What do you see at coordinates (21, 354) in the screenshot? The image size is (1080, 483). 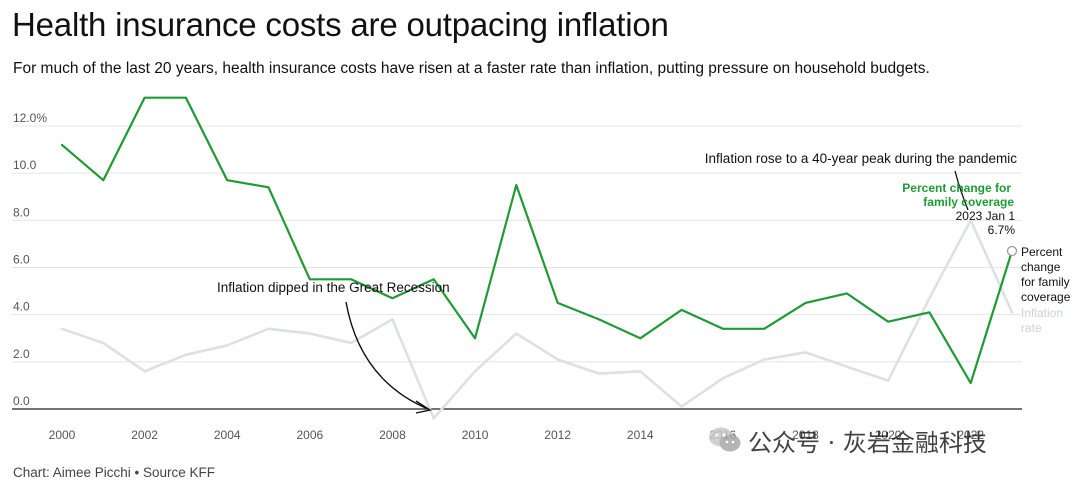 I see `y-tick-label: 2.0` at bounding box center [21, 354].